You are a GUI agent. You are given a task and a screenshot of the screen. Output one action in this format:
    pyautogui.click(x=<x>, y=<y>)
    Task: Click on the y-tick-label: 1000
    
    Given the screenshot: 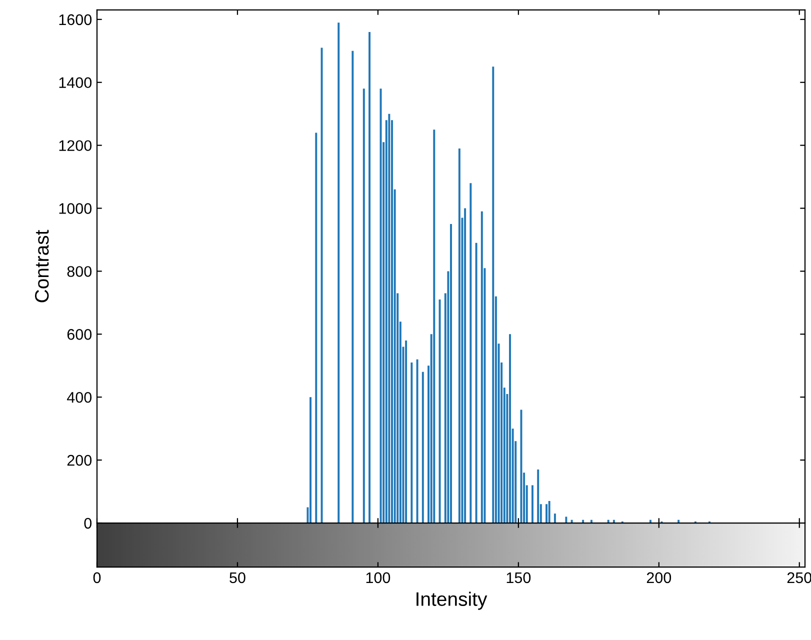 What is the action you would take?
    pyautogui.click(x=75, y=208)
    